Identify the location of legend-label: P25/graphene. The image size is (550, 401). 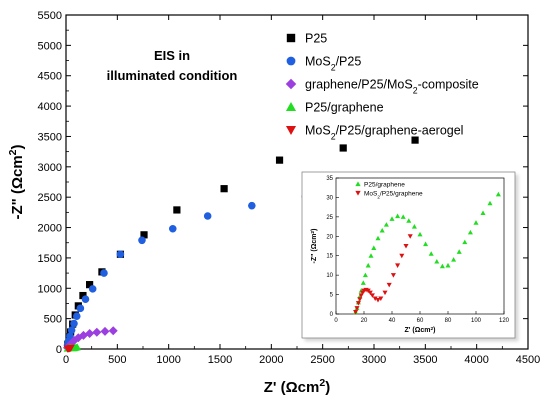
(344, 108).